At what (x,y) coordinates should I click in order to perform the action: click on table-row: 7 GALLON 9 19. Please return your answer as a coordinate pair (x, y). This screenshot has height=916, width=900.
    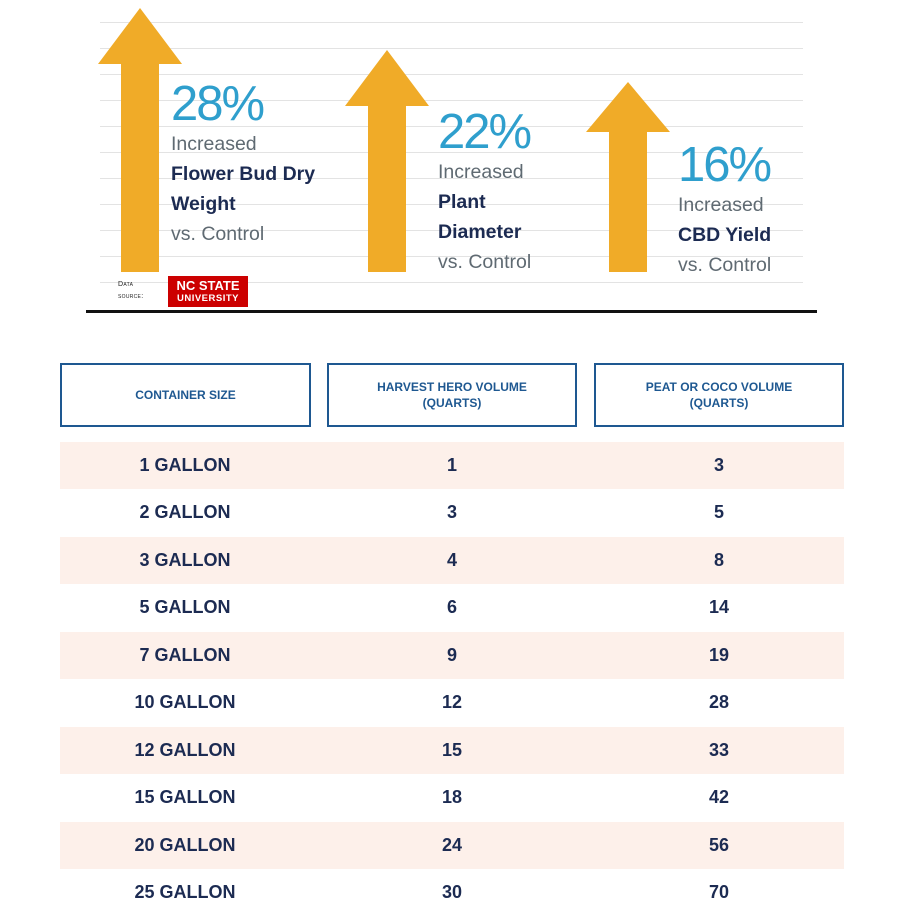
    Looking at the image, I should click on (452, 655).